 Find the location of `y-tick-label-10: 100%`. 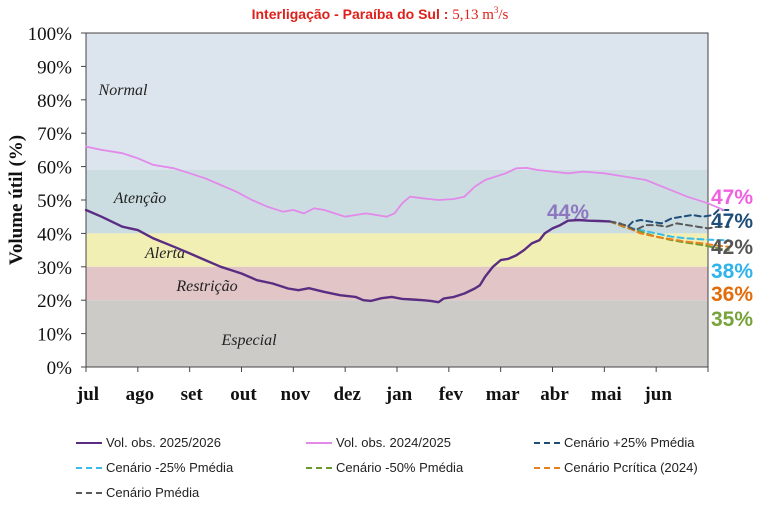

y-tick-label-10: 100% is located at coordinates (50, 34).